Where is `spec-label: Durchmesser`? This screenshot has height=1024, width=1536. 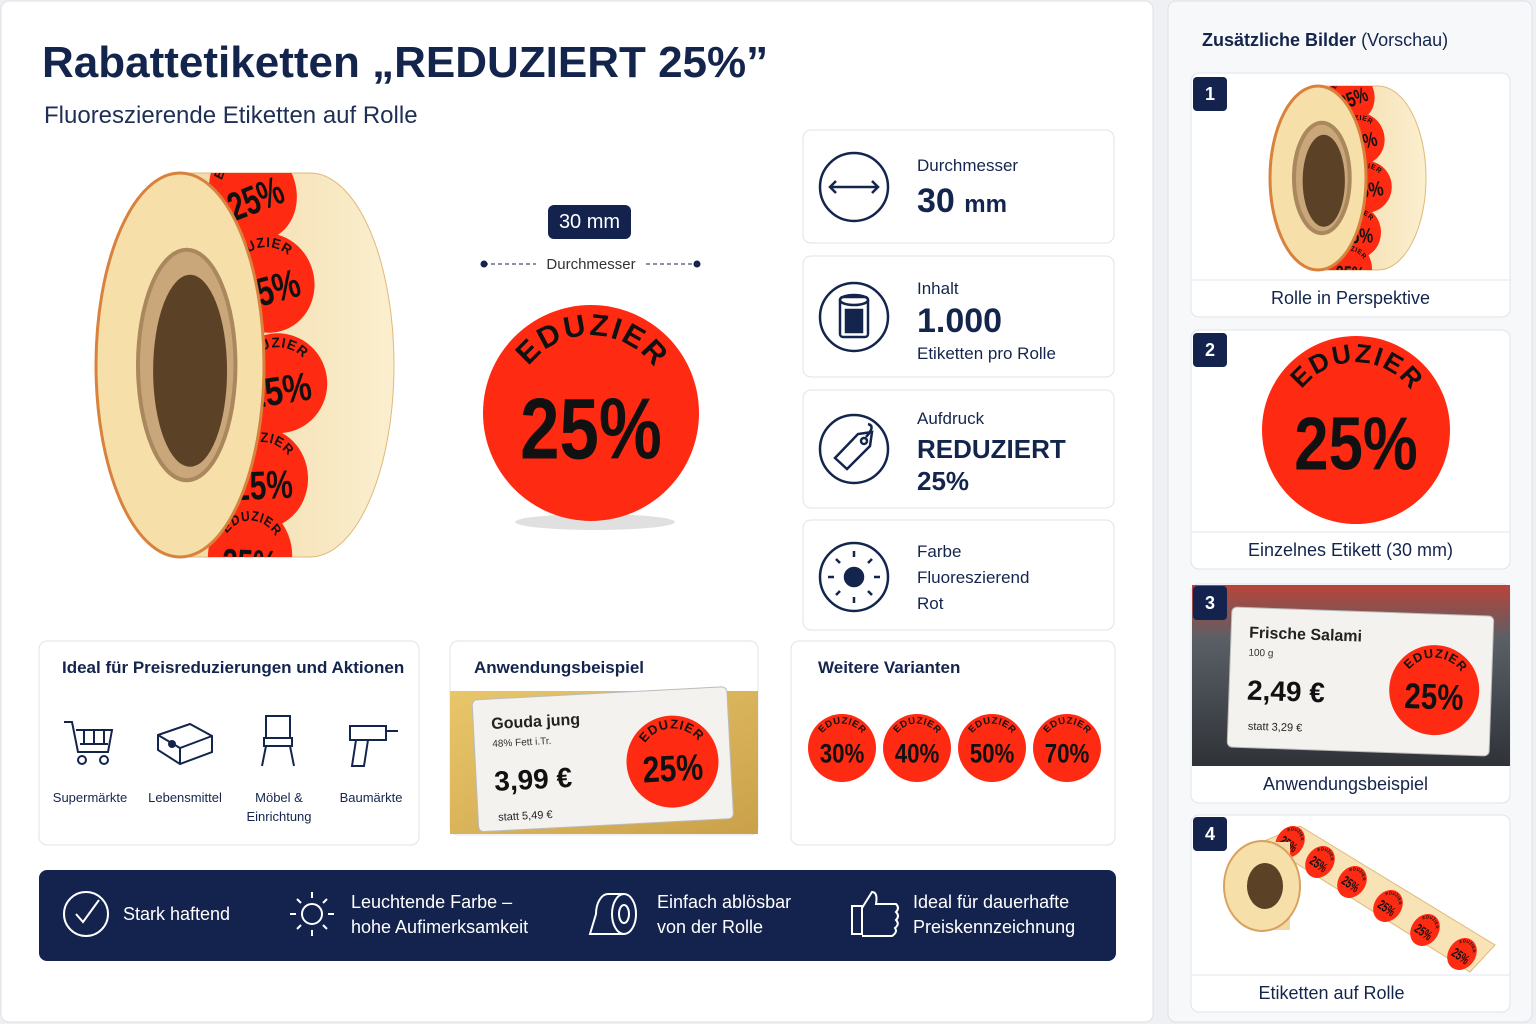
spec-label: Durchmesser is located at coordinates (968, 165).